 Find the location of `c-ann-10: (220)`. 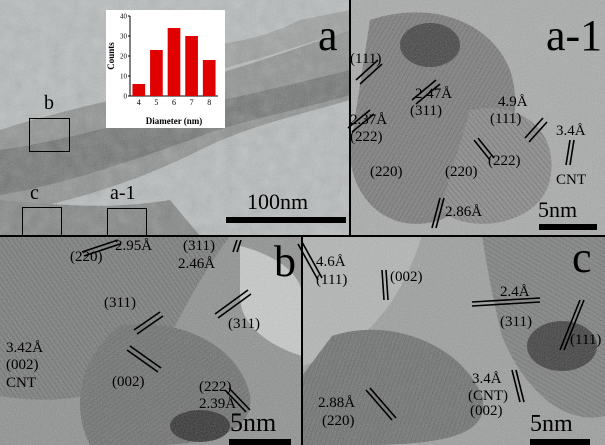

c-ann-10: (220) is located at coordinates (338, 421).